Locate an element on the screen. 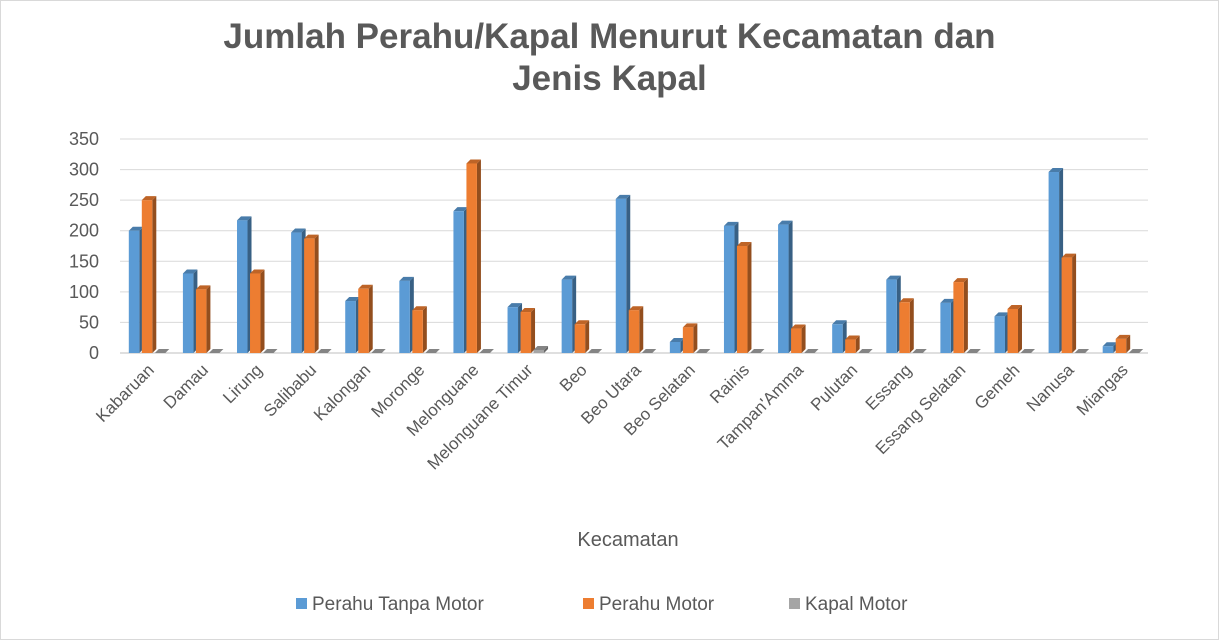  legend-label: Kapal Motor is located at coordinates (856, 604).